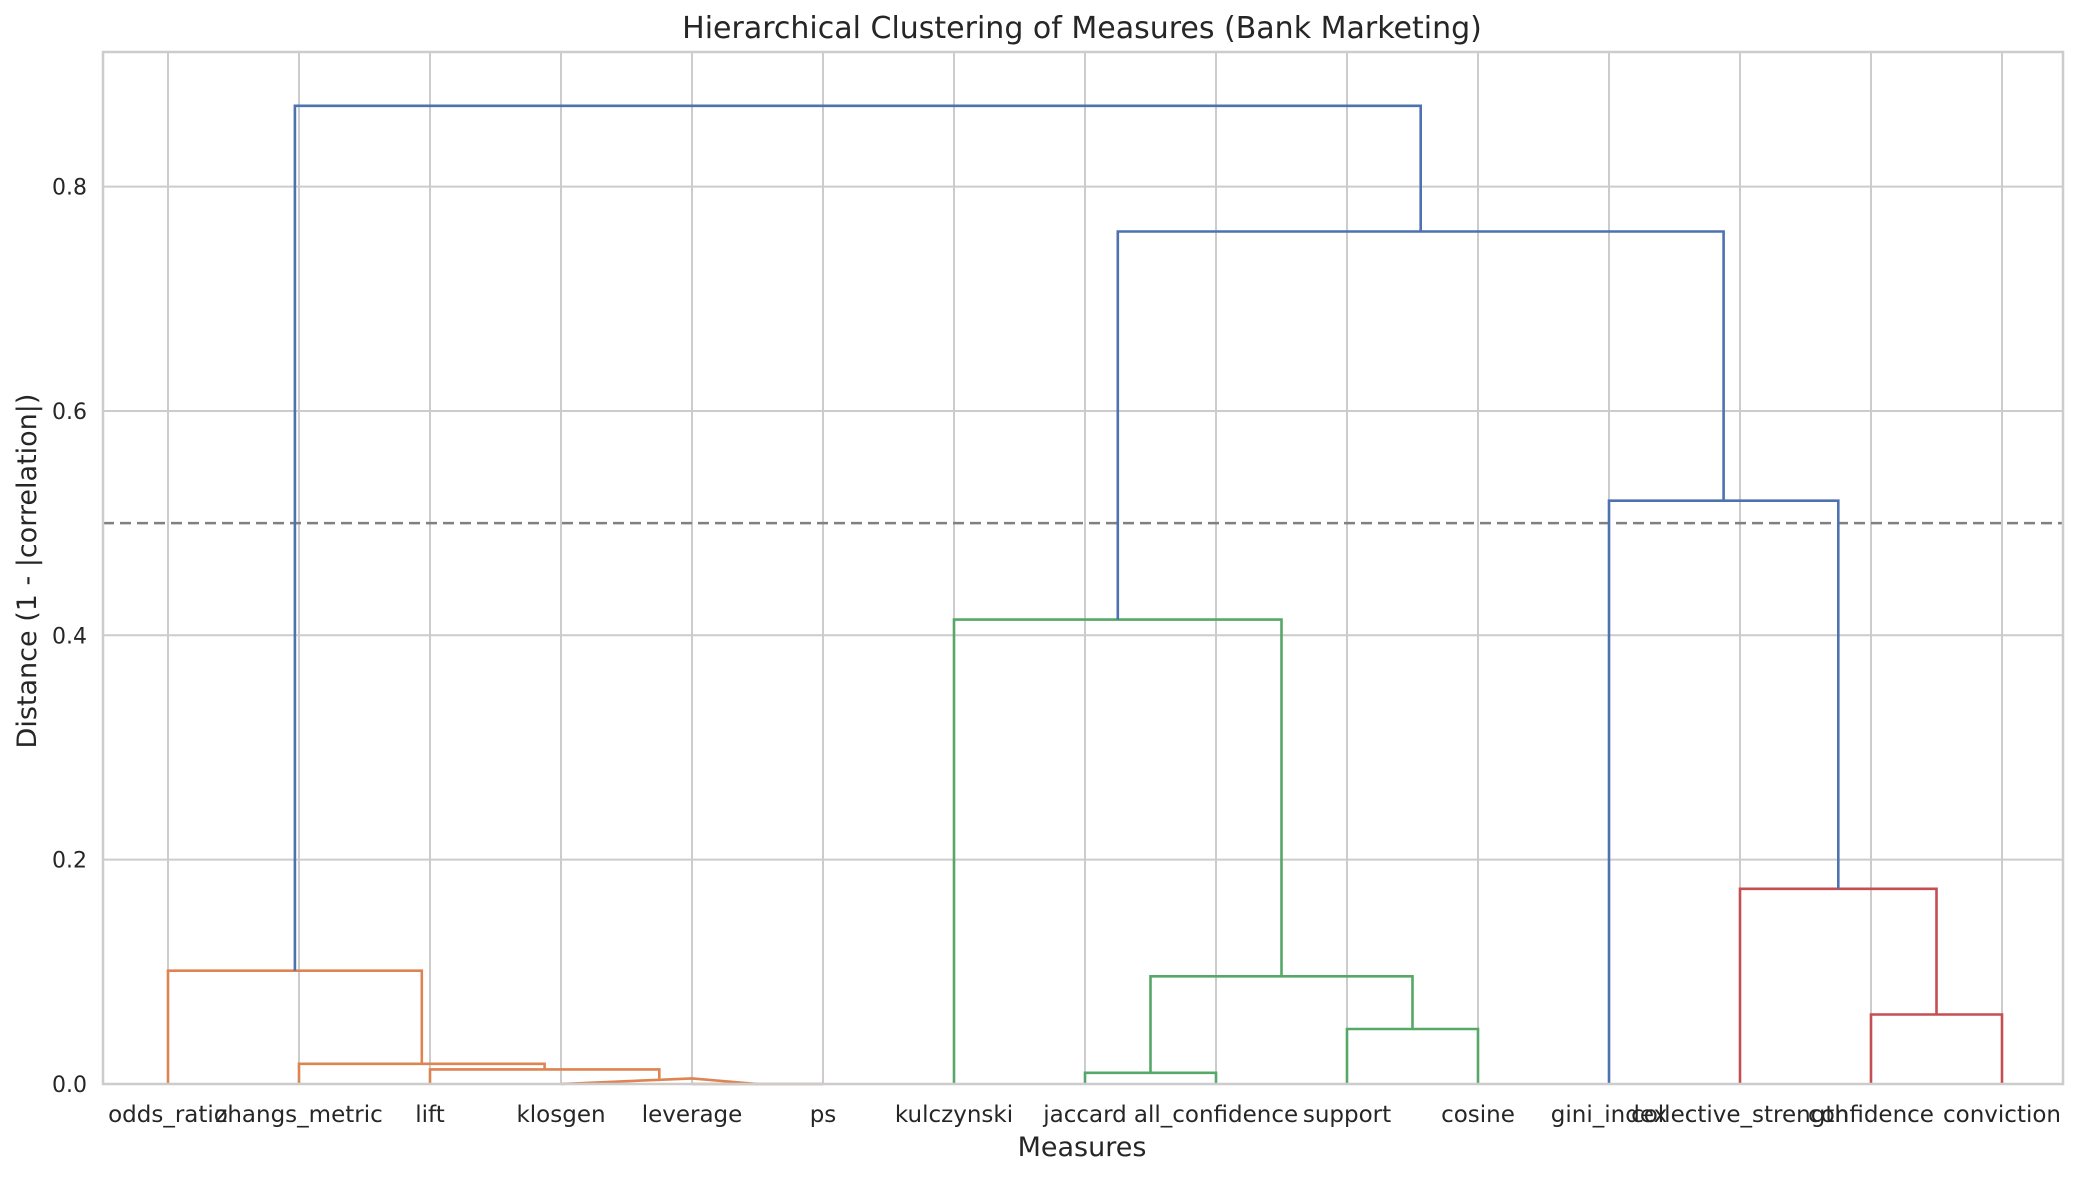 Image resolution: width=2075 pixels, height=1181 pixels. I want to click on y-tick-label: 0.4, so click(69, 636).